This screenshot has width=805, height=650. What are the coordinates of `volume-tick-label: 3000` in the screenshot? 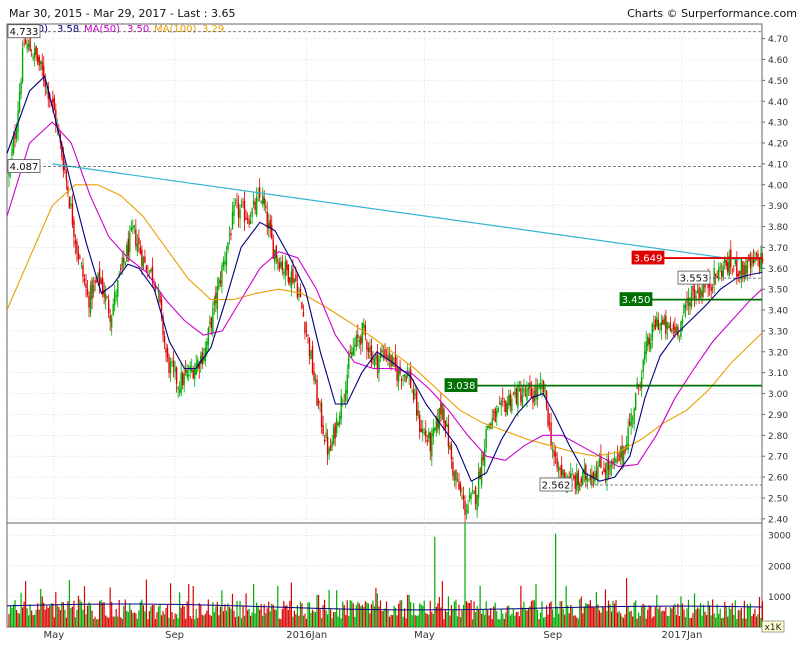 It's located at (779, 537).